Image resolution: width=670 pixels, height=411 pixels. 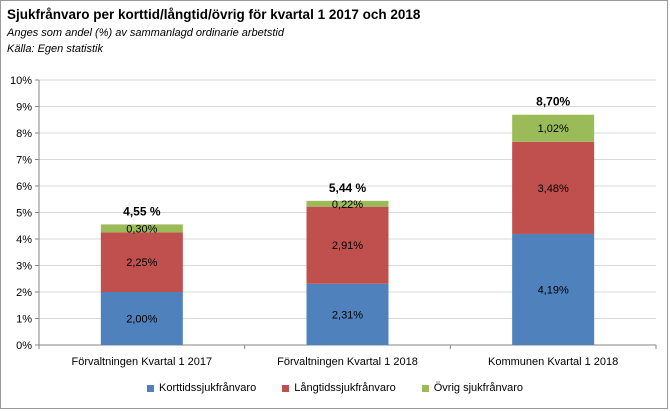 What do you see at coordinates (24, 214) in the screenshot?
I see `y-tick-label: 5%` at bounding box center [24, 214].